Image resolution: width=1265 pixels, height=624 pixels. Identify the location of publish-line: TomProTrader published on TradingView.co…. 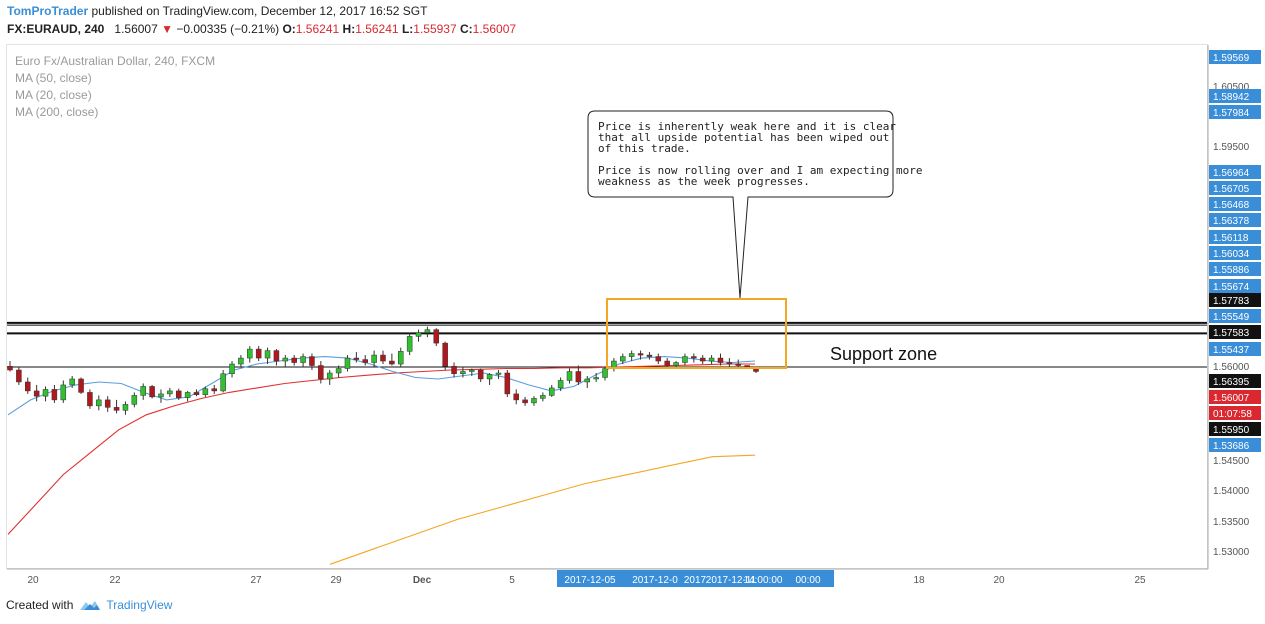
(217, 11).